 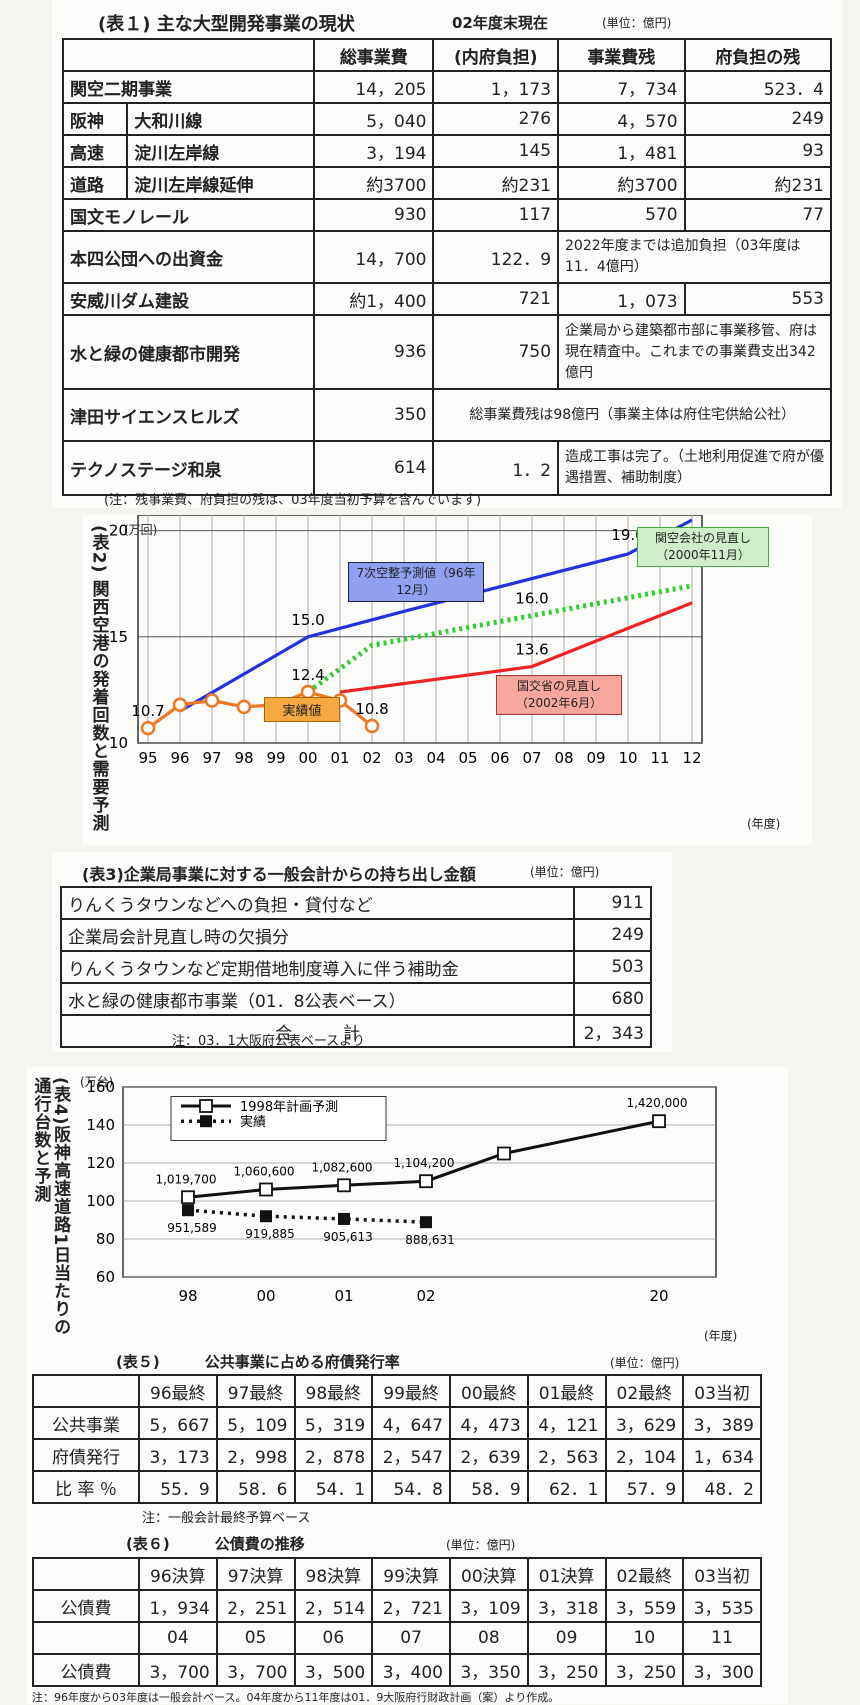 What do you see at coordinates (333, 1391) in the screenshot?
I see `table5-header: 98最終` at bounding box center [333, 1391].